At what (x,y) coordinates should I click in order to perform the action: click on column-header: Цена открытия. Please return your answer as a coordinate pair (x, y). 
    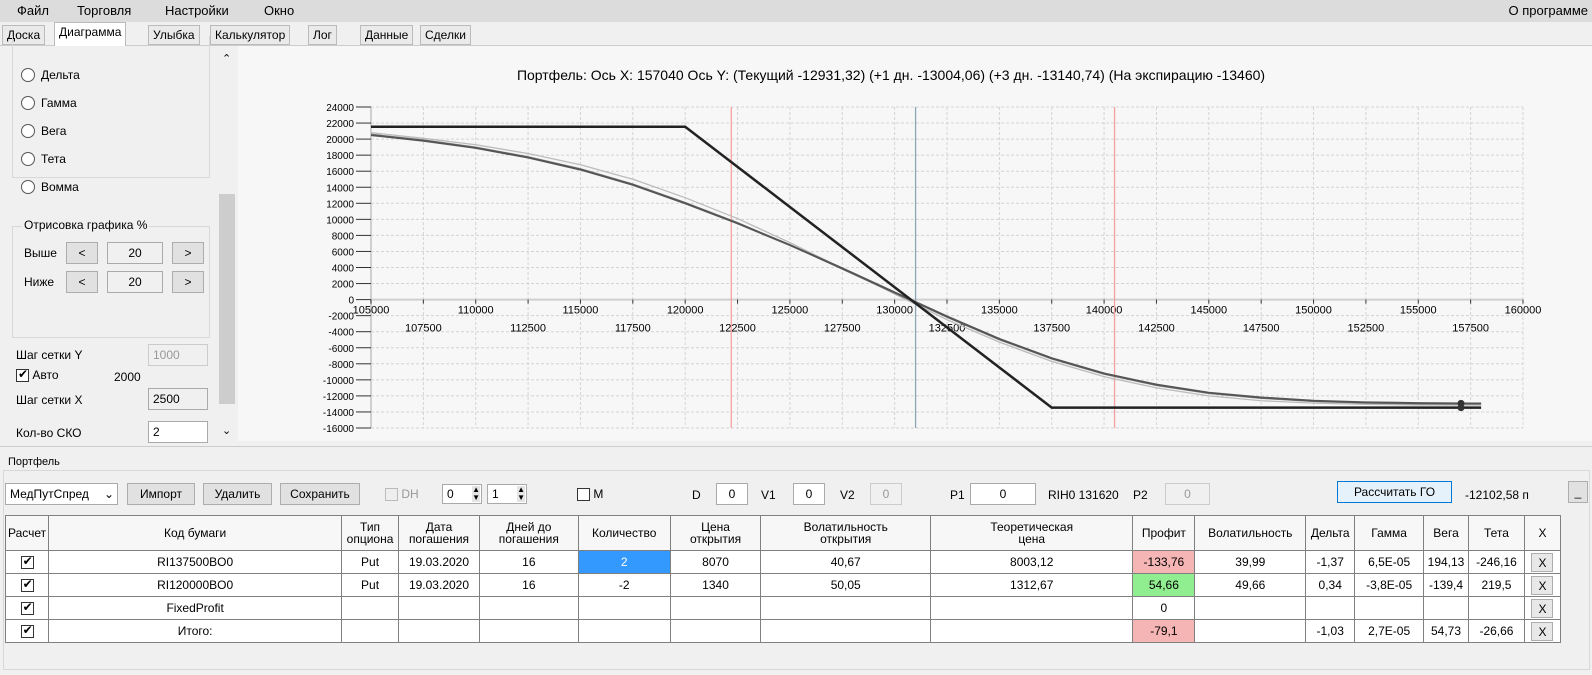
    Looking at the image, I should click on (715, 533).